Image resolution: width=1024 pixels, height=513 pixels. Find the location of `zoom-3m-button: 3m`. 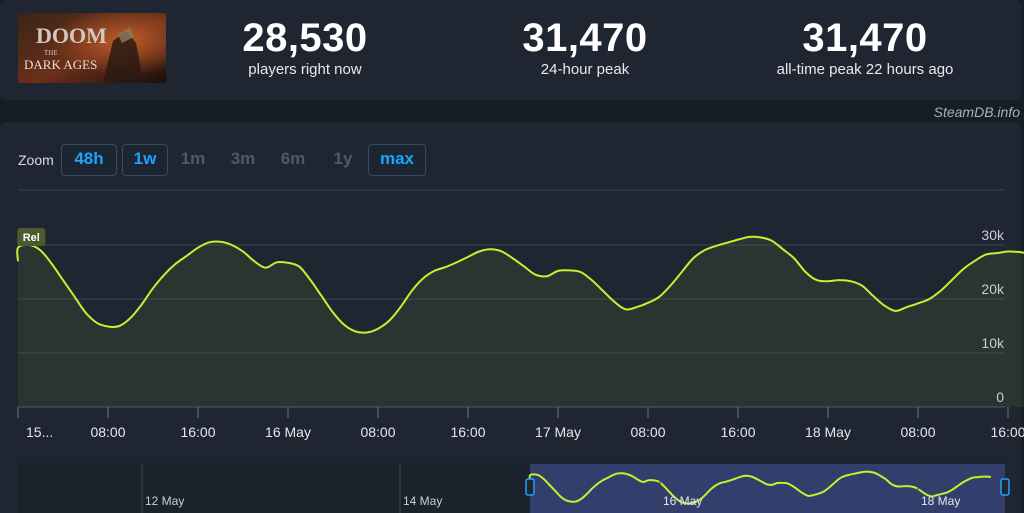

zoom-3m-button: 3m is located at coordinates (243, 158).